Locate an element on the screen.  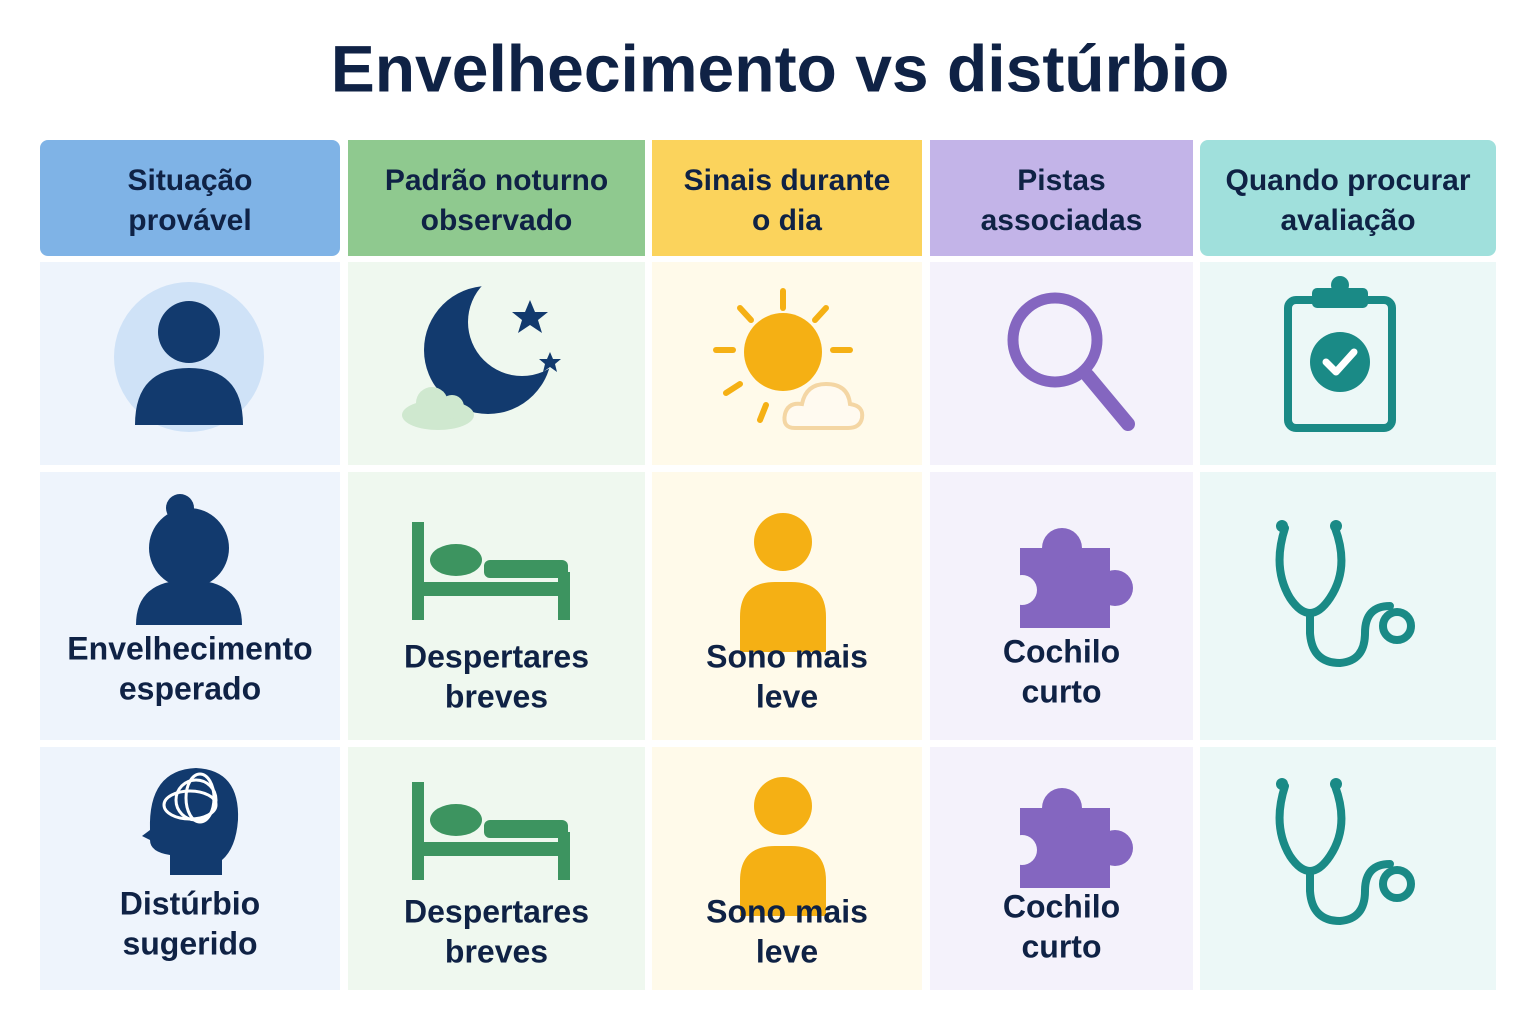
cell-label: sugerido is located at coordinates (189, 943).